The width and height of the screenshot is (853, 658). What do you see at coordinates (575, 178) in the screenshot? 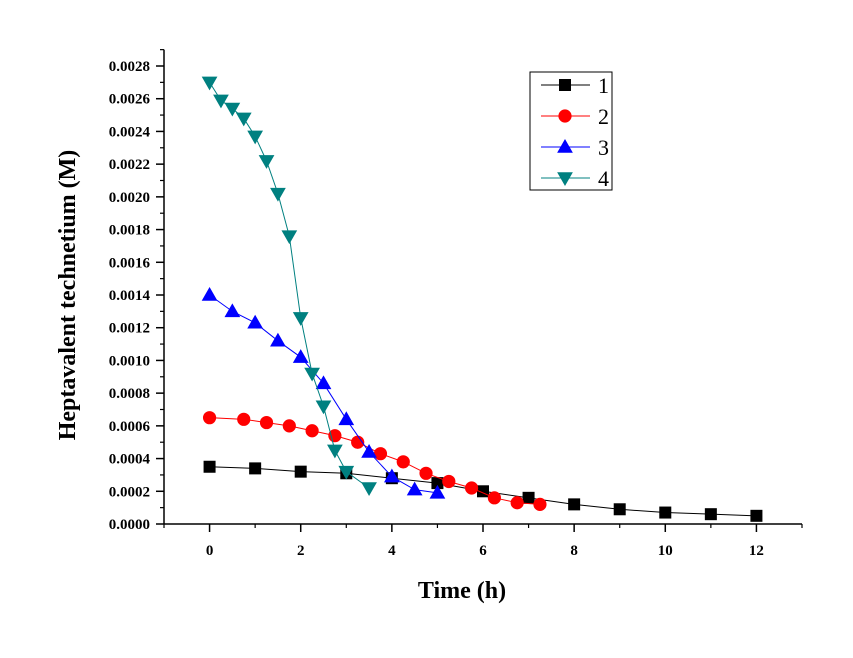
I see `legend-item: 4` at bounding box center [575, 178].